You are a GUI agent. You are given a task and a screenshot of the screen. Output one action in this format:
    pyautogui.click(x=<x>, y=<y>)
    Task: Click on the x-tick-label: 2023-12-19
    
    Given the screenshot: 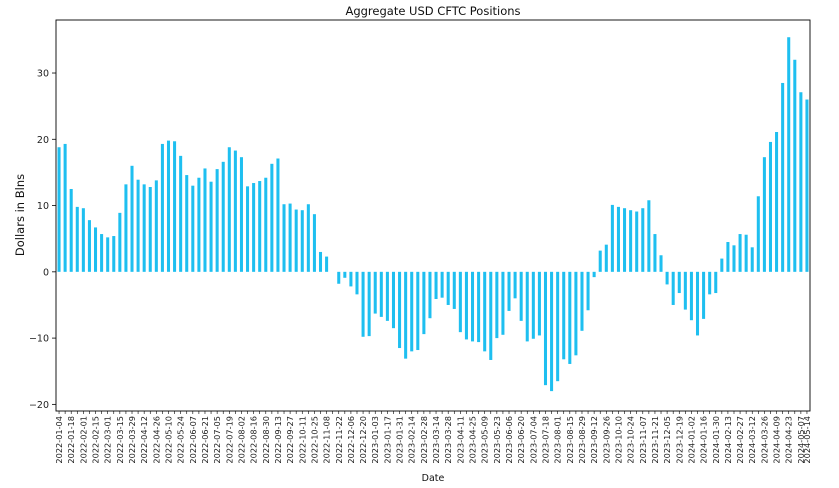 What is the action you would take?
    pyautogui.click(x=679, y=440)
    